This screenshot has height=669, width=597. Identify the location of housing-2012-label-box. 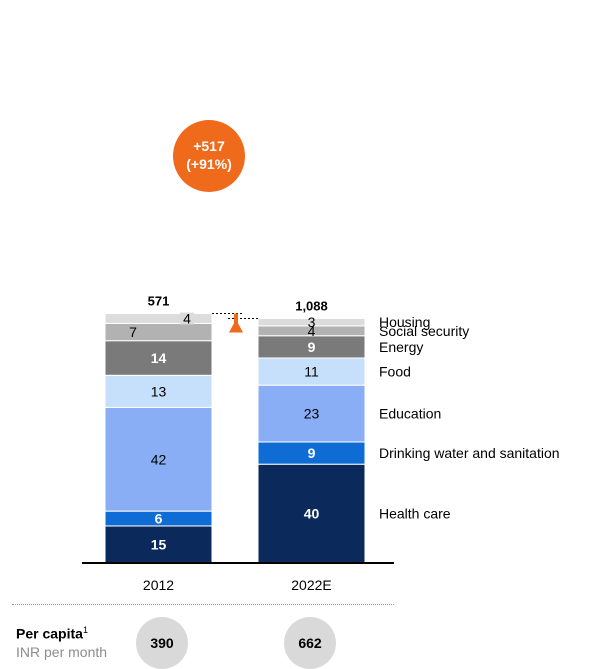
(187, 318).